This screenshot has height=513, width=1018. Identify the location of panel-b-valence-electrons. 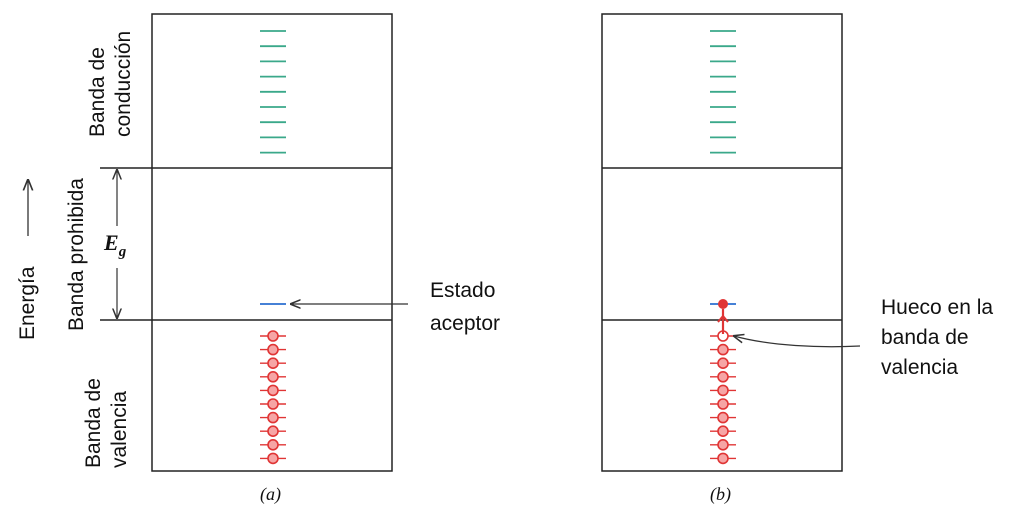
(723, 397).